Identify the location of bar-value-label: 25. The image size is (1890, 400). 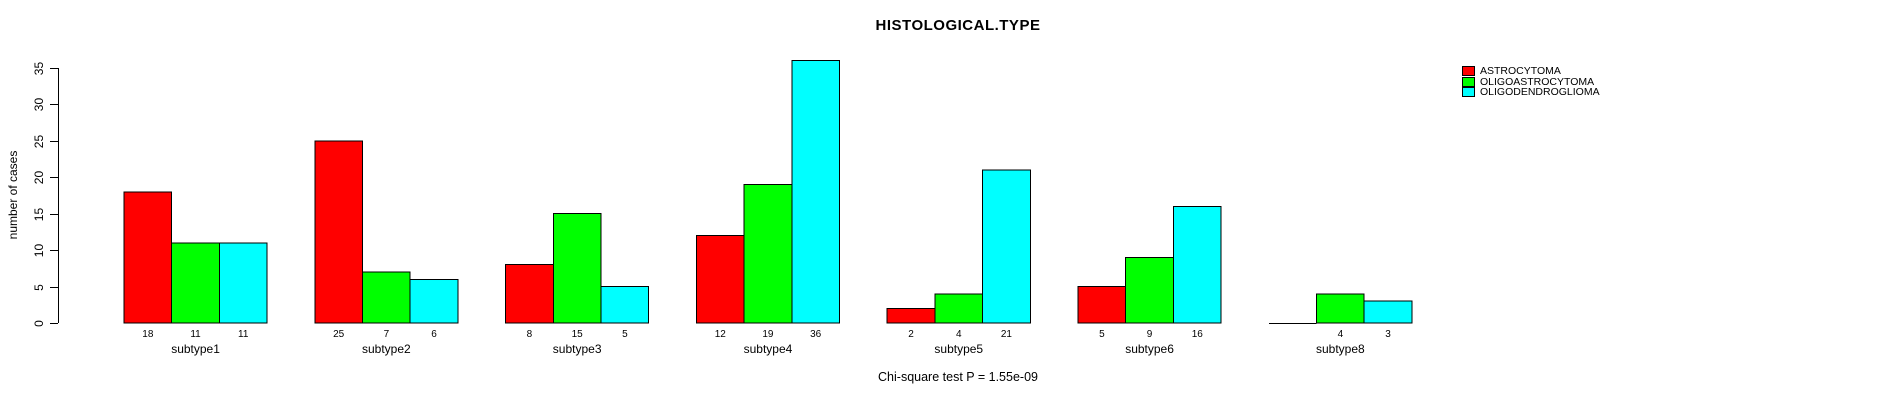
(339, 334).